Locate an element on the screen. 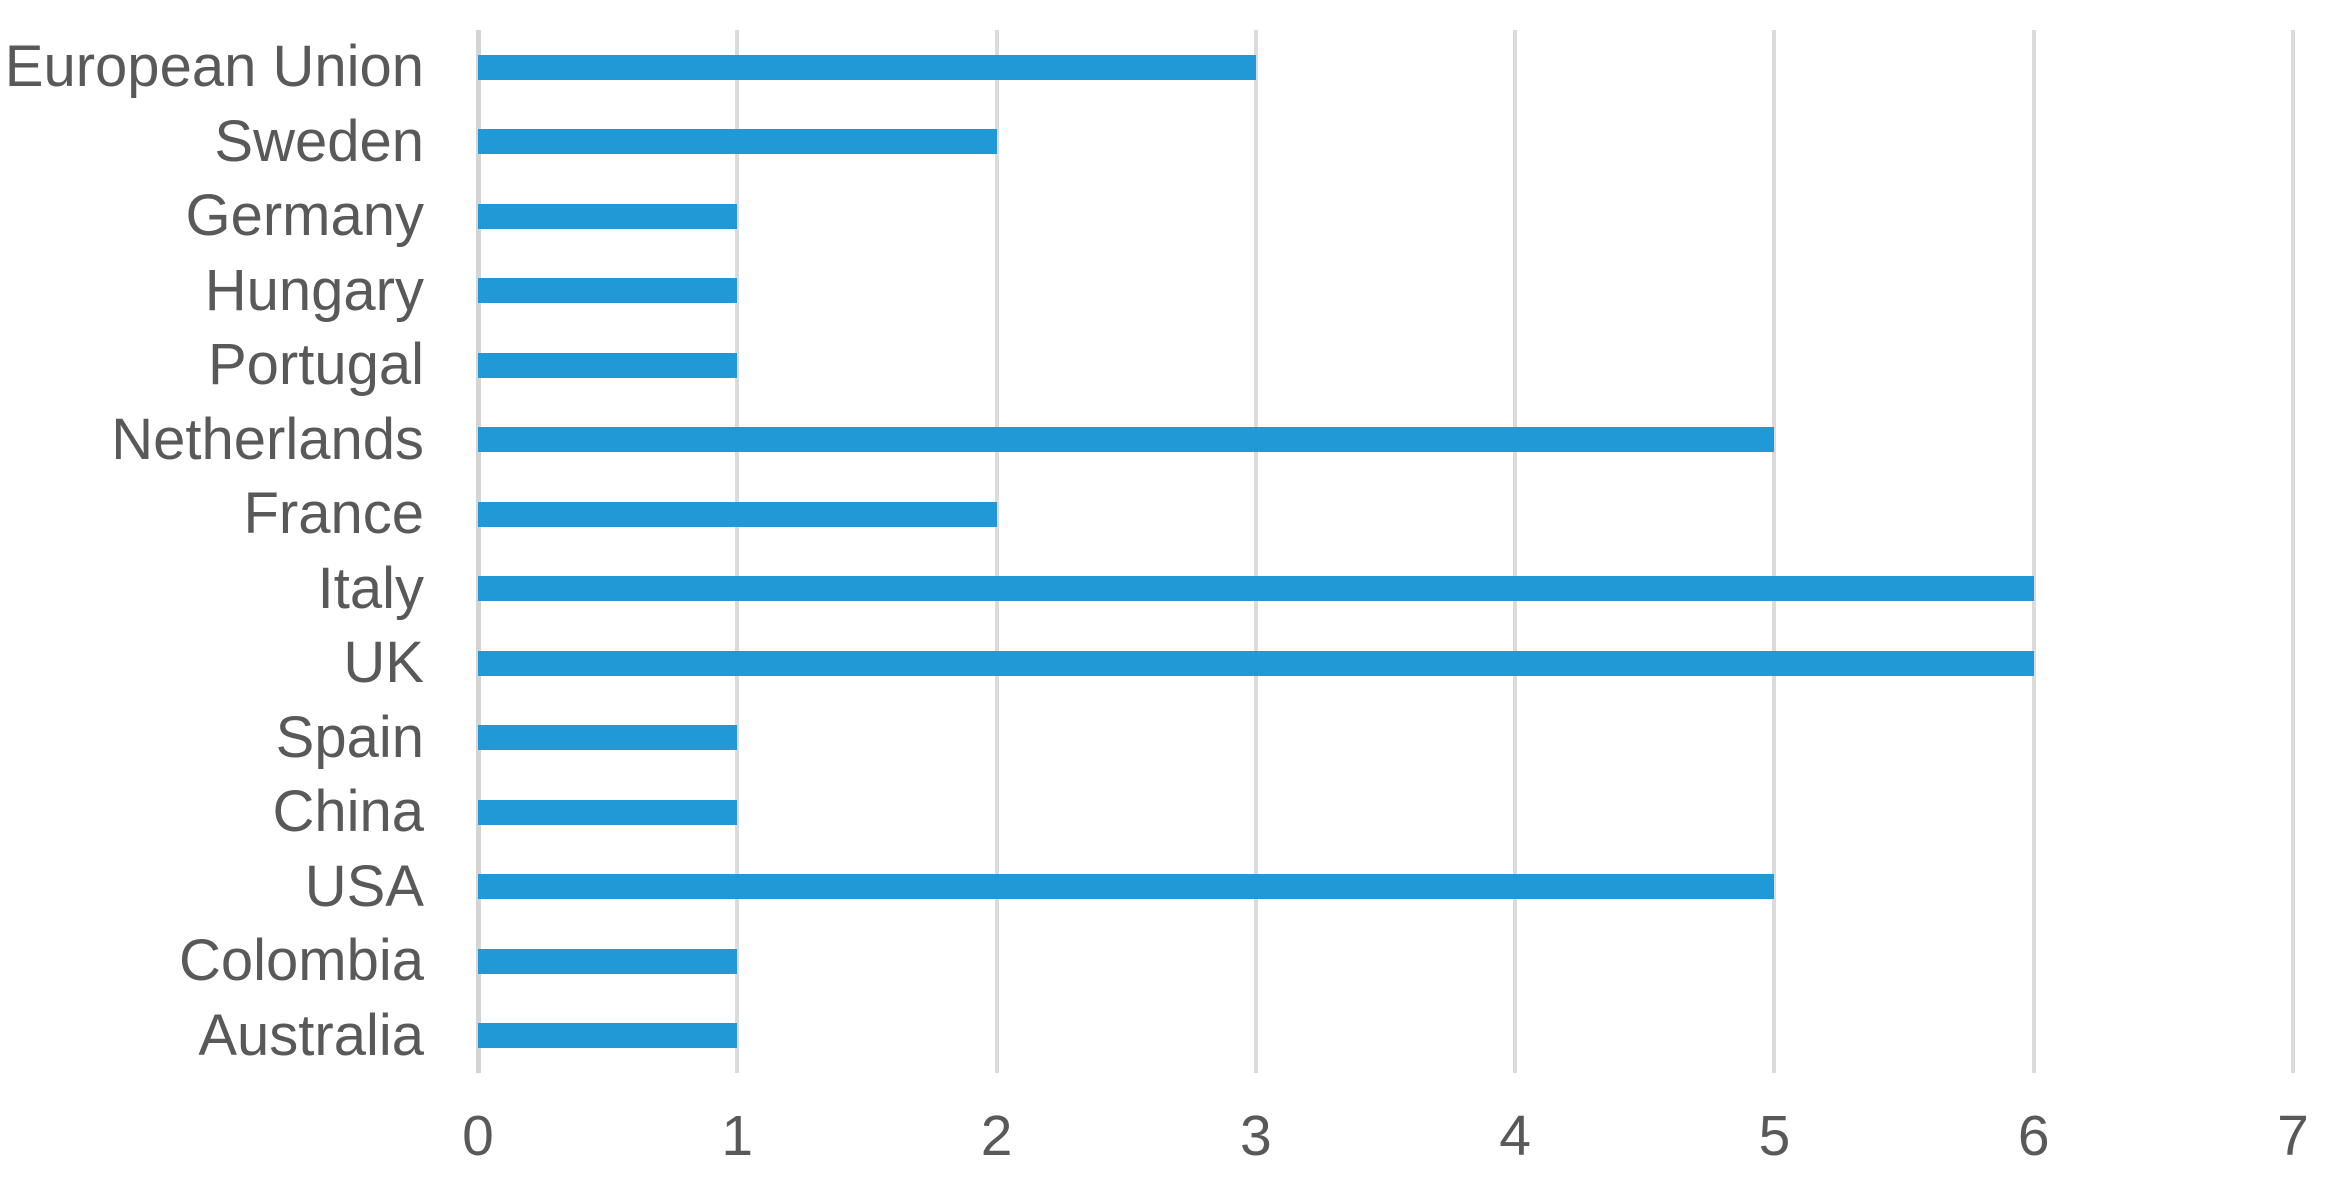 The image size is (2340, 1190). x-tick-label: 1 is located at coordinates (737, 1136).